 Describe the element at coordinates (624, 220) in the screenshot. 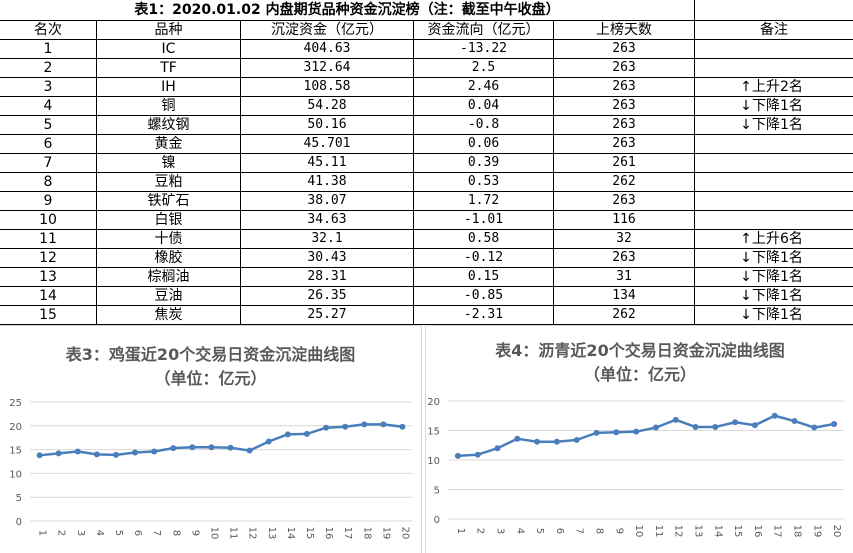

I see `cell-days: 116` at that location.